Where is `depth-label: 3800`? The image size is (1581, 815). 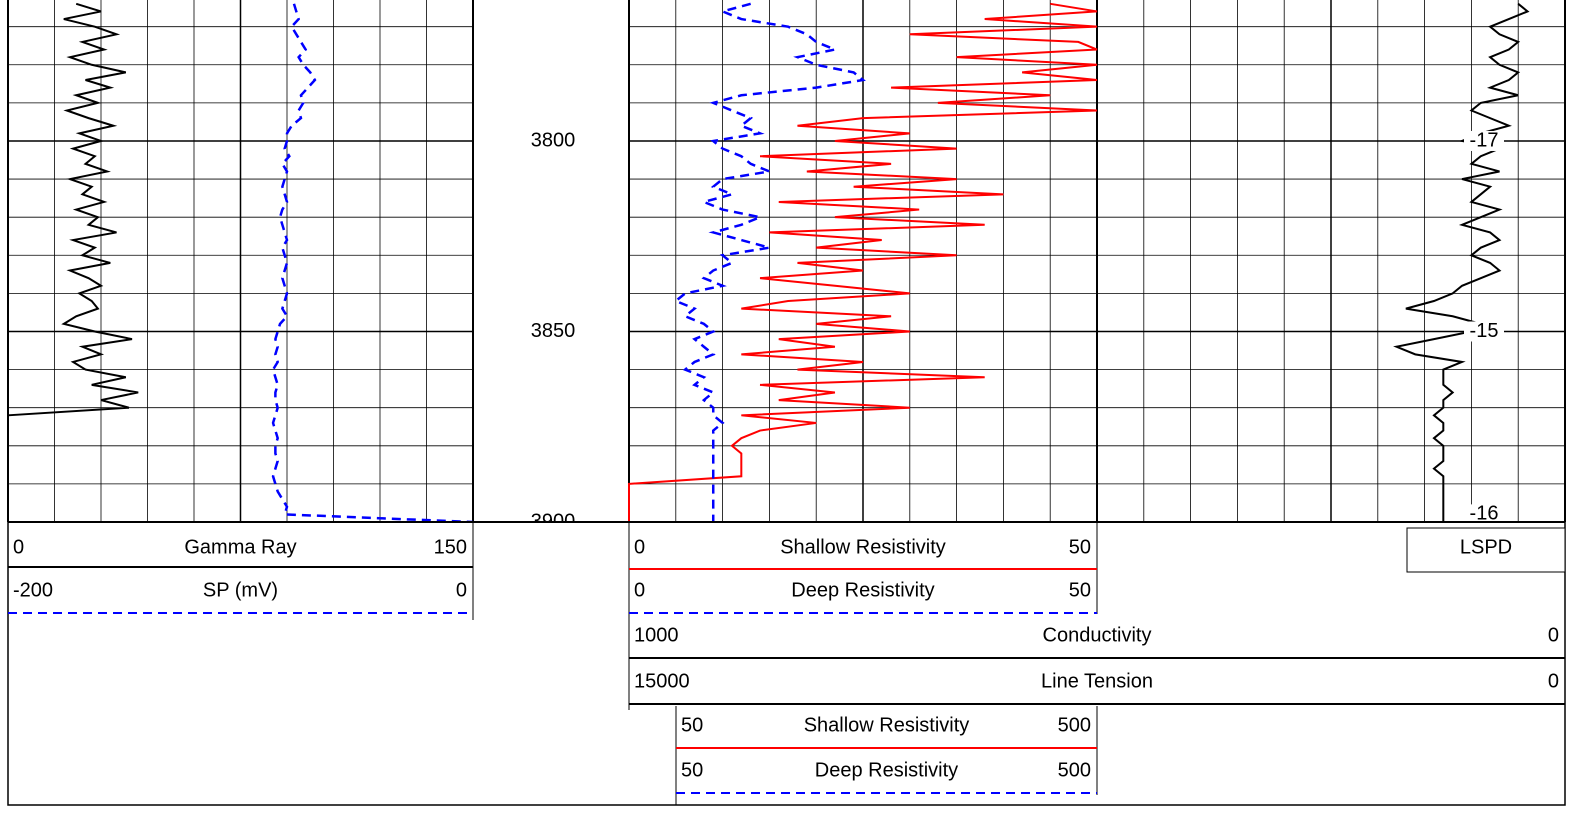
depth-label: 3800 is located at coordinates (553, 140).